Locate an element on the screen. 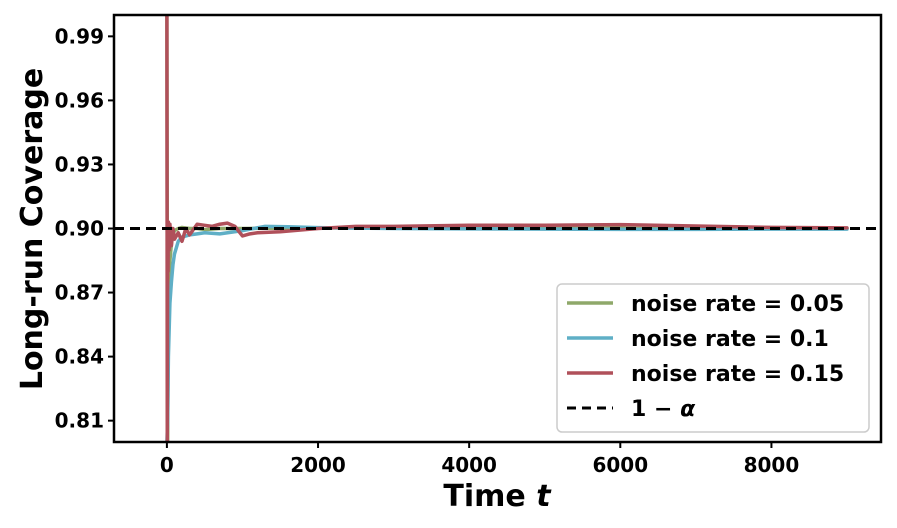  x-axis-ticks: 0 2000 4000 6000 8000 is located at coordinates (479, 459).